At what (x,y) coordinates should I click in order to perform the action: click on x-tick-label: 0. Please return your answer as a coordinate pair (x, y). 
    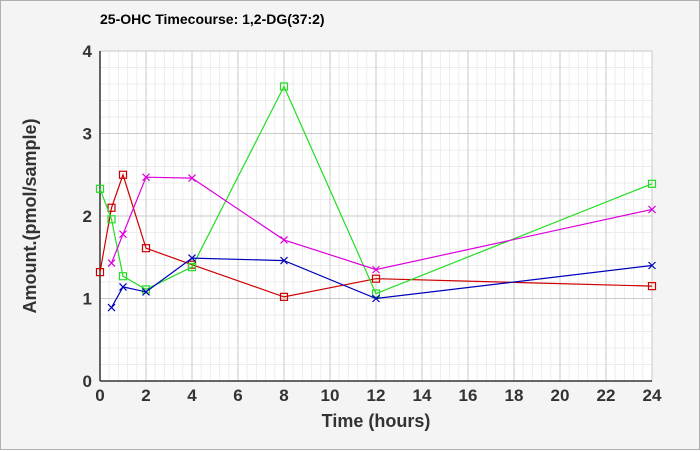
    Looking at the image, I should click on (99, 395).